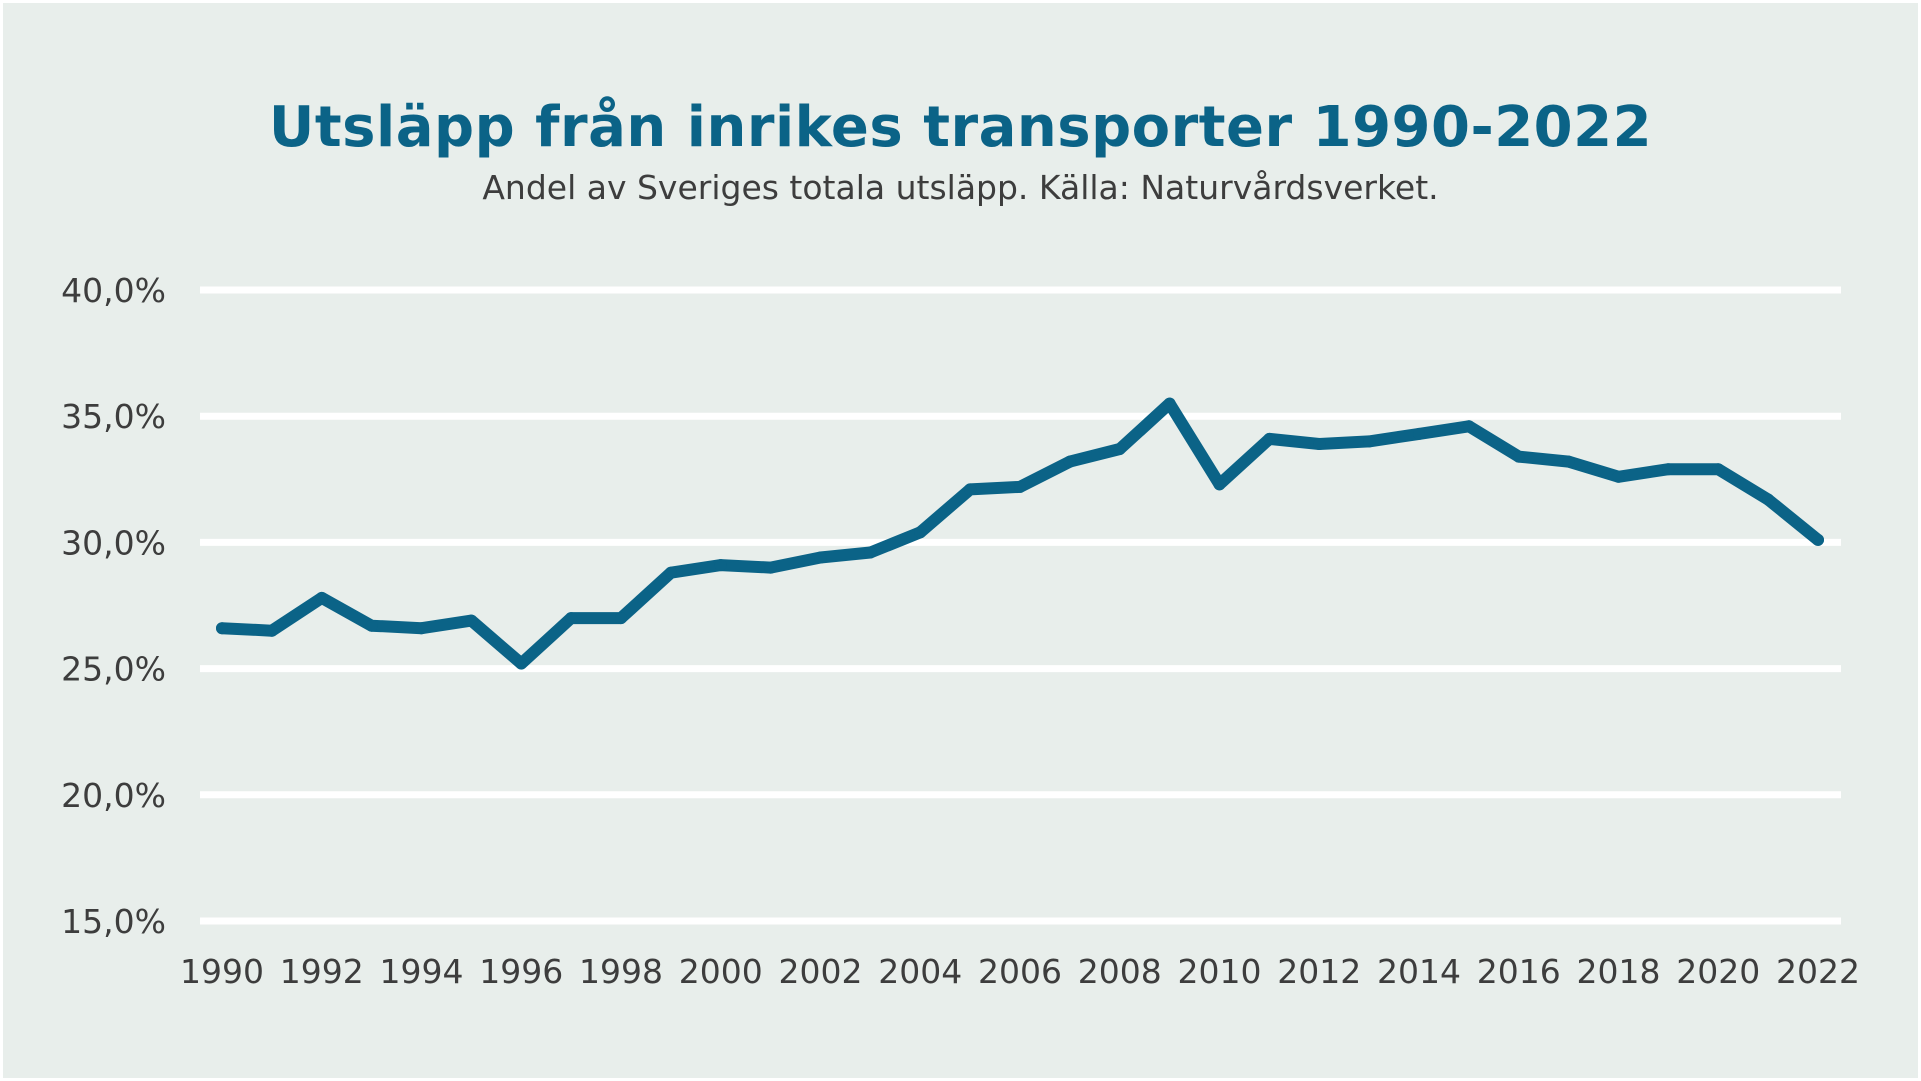  I want to click on x-tick-label: 2018, so click(1619, 971).